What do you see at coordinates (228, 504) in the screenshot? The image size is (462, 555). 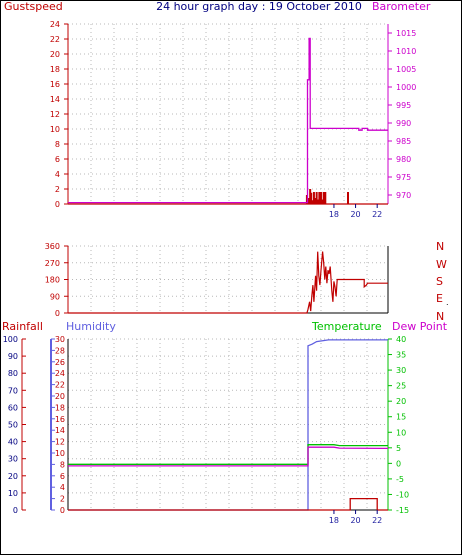 I see `rainfall-line` at bounding box center [228, 504].